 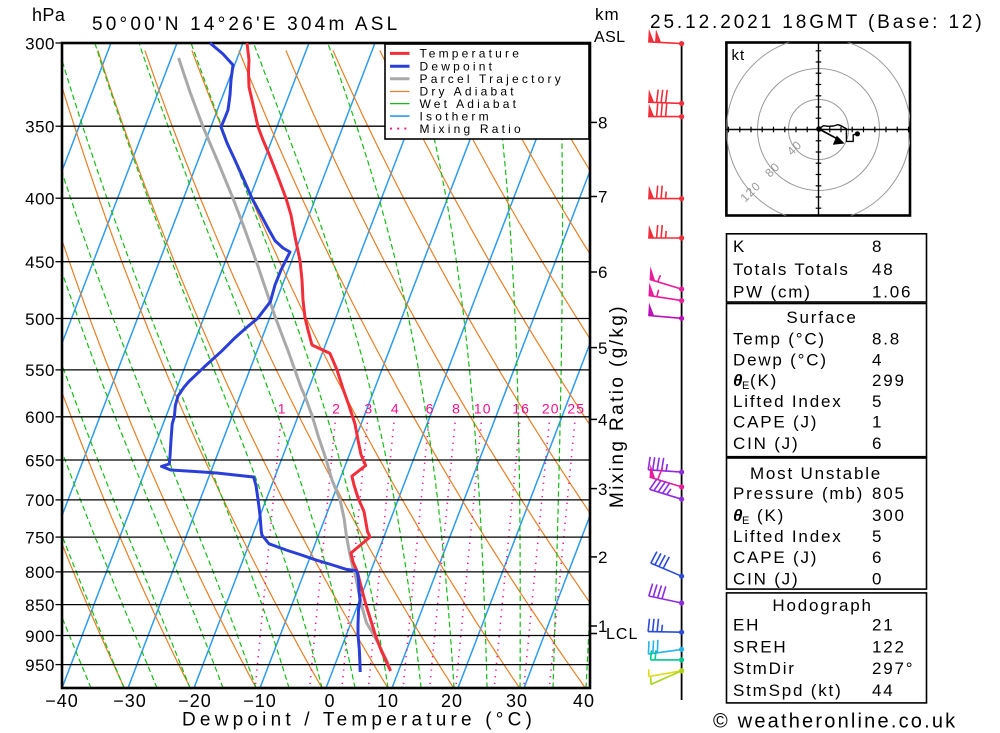 I want to click on svg-text: 30, so click(x=517, y=701).